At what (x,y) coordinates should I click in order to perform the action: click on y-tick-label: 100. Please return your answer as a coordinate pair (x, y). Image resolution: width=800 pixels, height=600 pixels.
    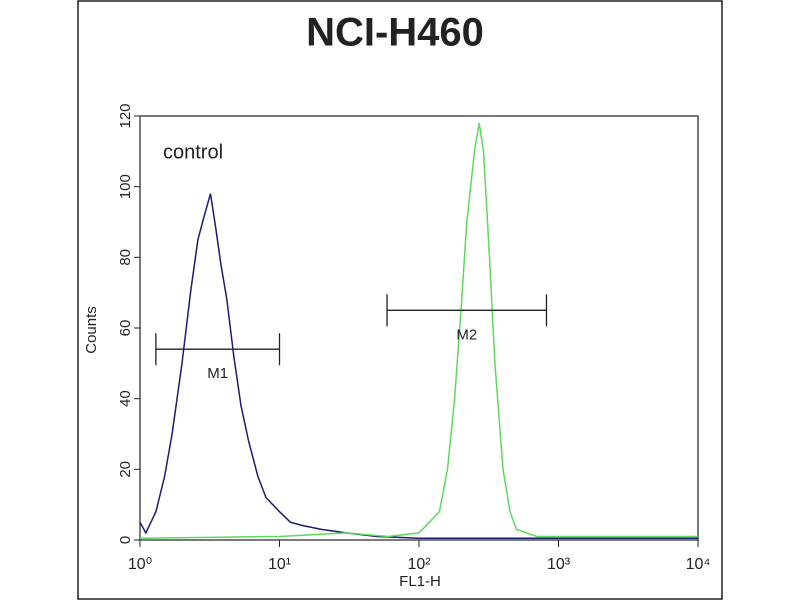
    Looking at the image, I should click on (125, 186).